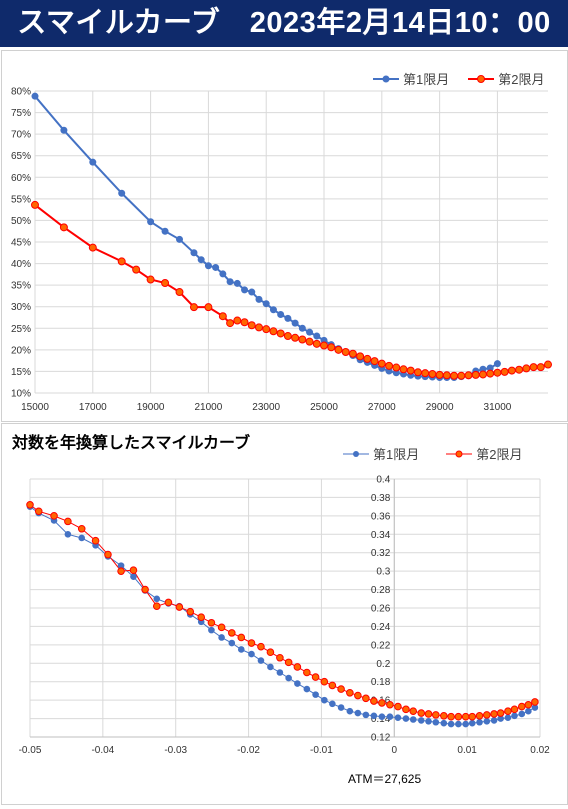  I want to click on legend-item-series2: 第2限月, so click(505, 78).